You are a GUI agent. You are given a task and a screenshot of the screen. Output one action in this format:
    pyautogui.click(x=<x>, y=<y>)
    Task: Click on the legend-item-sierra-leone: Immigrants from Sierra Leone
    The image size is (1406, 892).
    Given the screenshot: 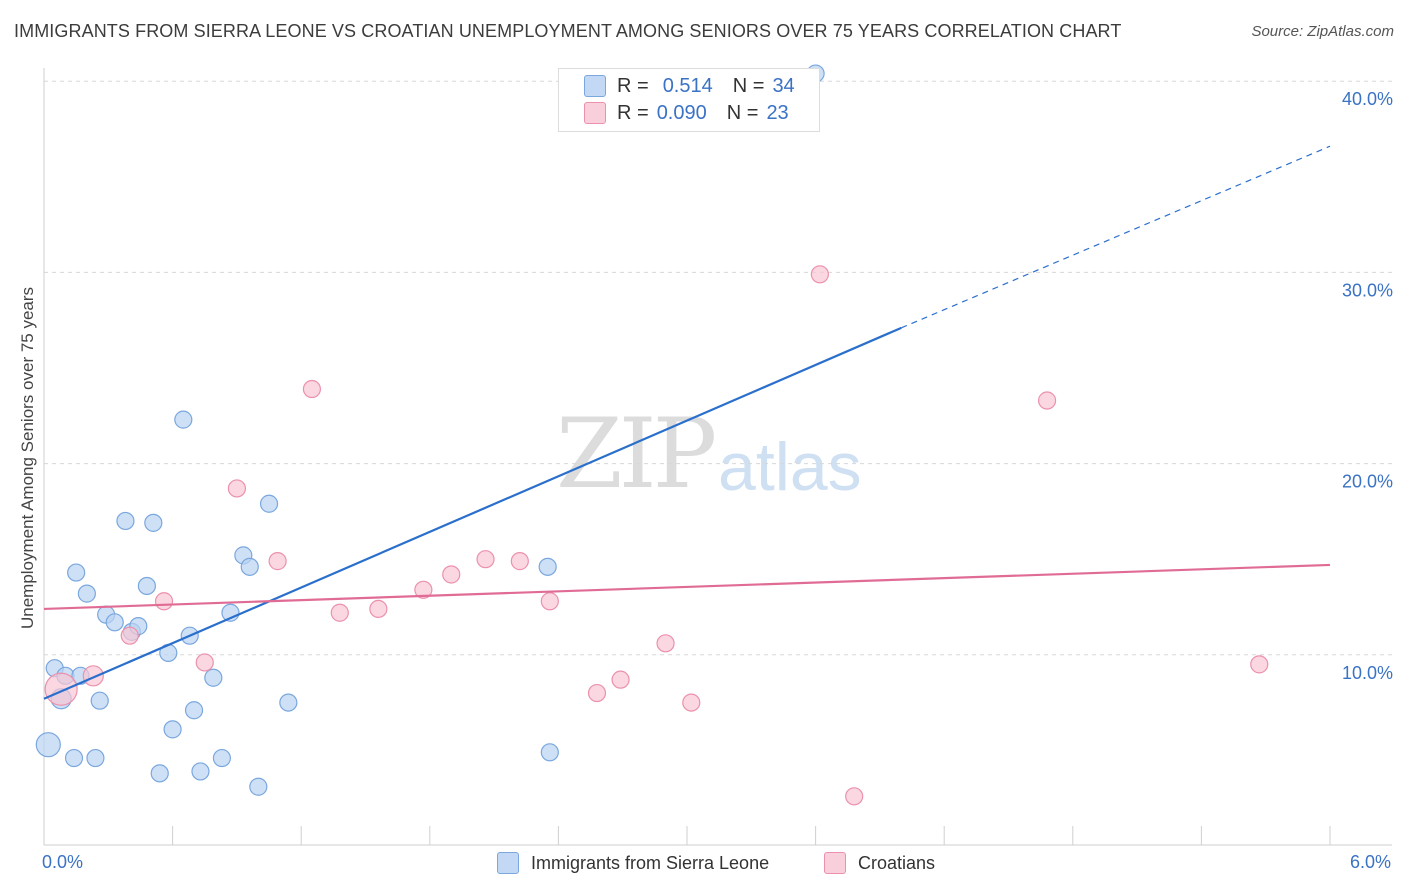 What is the action you would take?
    pyautogui.click(x=633, y=863)
    